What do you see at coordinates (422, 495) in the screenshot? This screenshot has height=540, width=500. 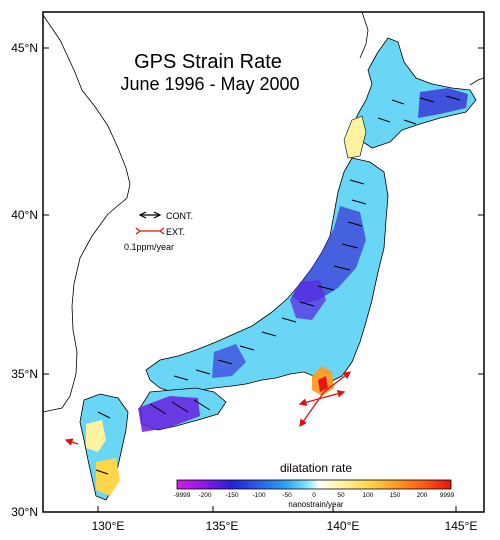 I see `colorbar-tick: 200` at bounding box center [422, 495].